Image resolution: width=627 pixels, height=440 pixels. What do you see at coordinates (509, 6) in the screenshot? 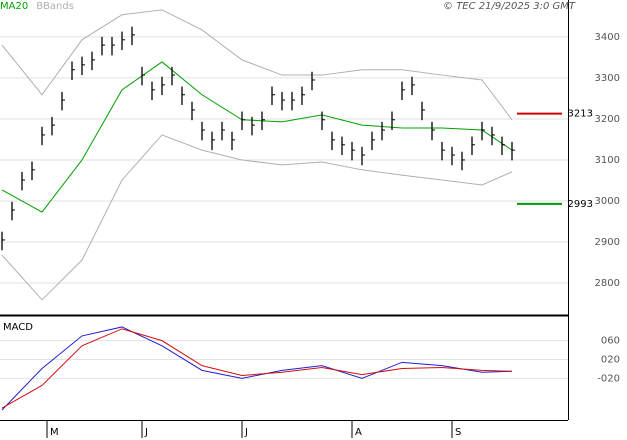
I see `copyright: © TEC 21/9/2025 3:0 GMT` at bounding box center [509, 6].